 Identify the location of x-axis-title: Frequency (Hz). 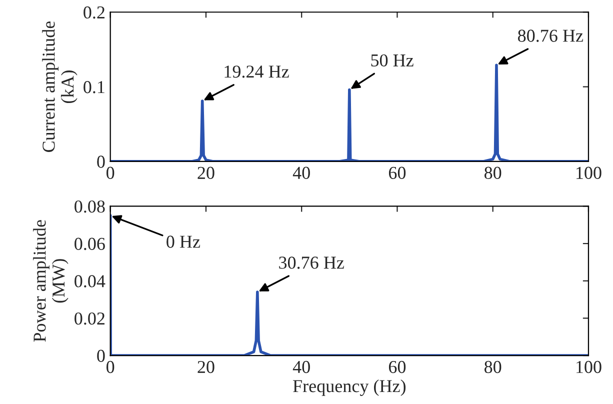
(349, 388).